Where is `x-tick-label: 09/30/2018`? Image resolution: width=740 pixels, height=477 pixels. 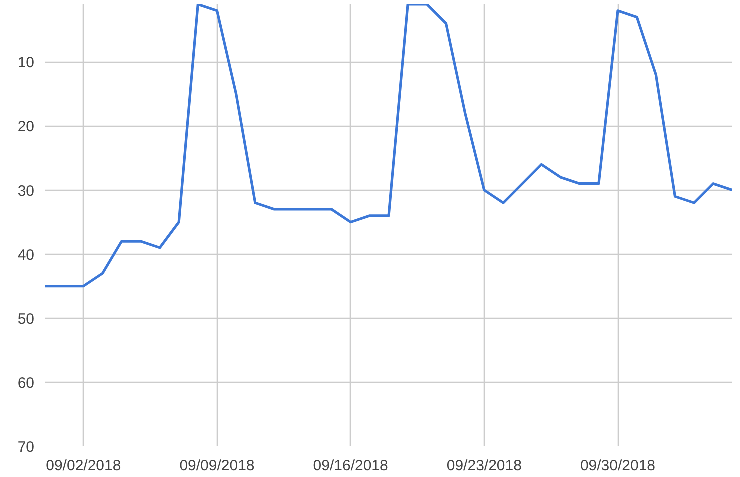 x-tick-label: 09/30/2018 is located at coordinates (618, 466).